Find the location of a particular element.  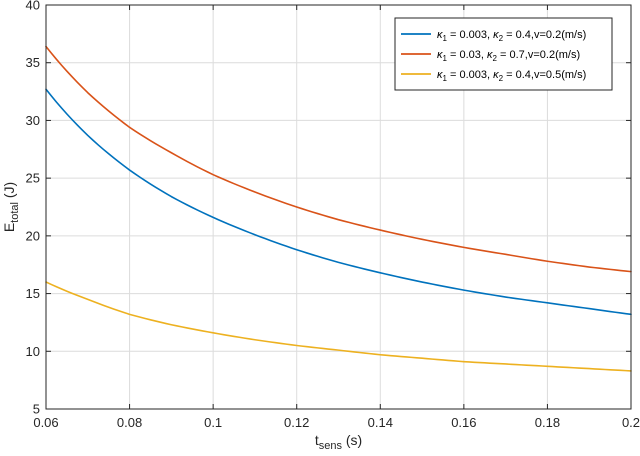

legend-label: κ1 = 0.003, κ2 = 0.4,v=0.2(m/s) is located at coordinates (511, 36).